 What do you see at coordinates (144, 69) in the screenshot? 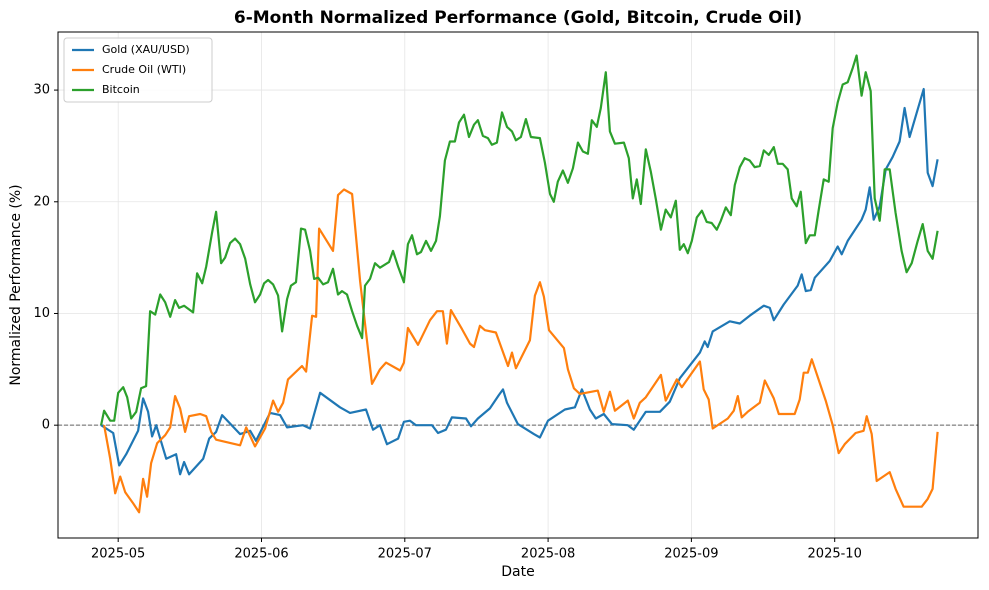
I see `legend-label: Crude Oil (WTI)` at bounding box center [144, 69].